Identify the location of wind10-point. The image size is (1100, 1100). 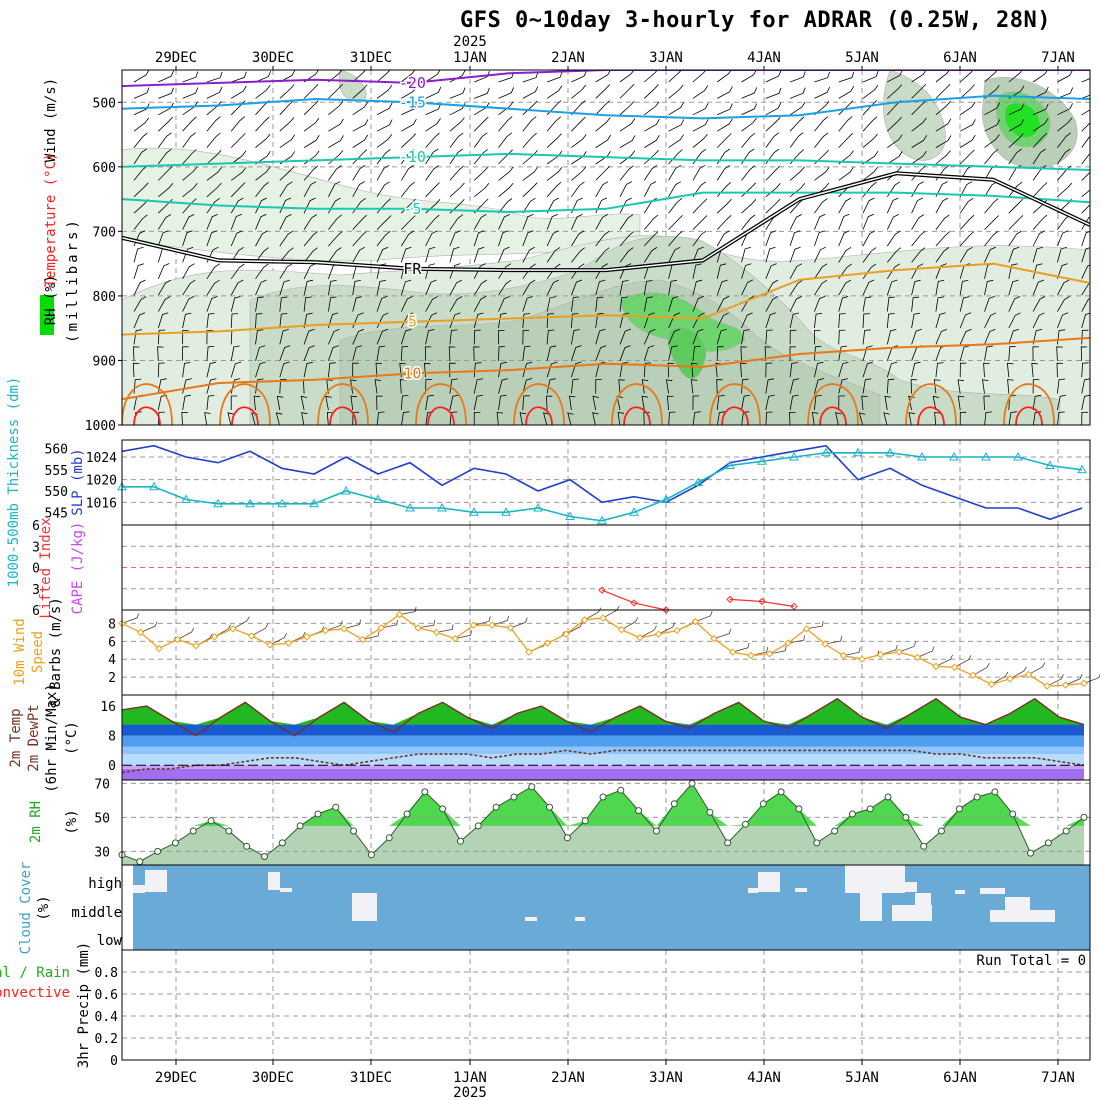
(825, 644).